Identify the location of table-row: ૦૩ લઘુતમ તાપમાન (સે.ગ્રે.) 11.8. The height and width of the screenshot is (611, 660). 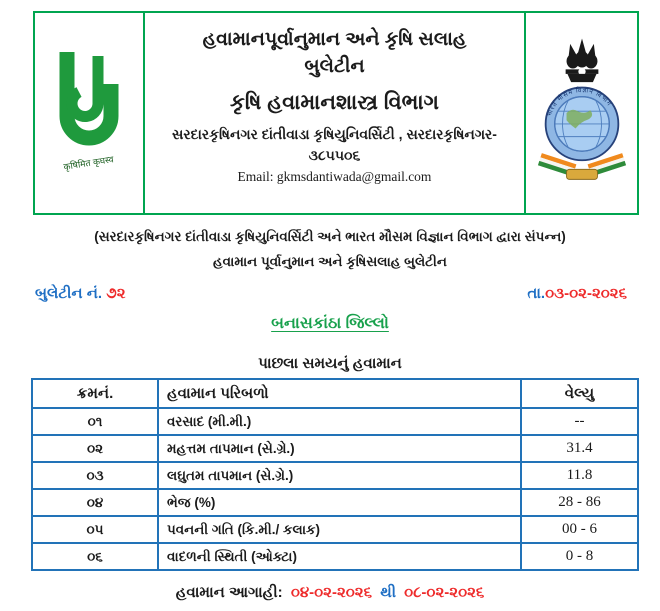
(335, 475).